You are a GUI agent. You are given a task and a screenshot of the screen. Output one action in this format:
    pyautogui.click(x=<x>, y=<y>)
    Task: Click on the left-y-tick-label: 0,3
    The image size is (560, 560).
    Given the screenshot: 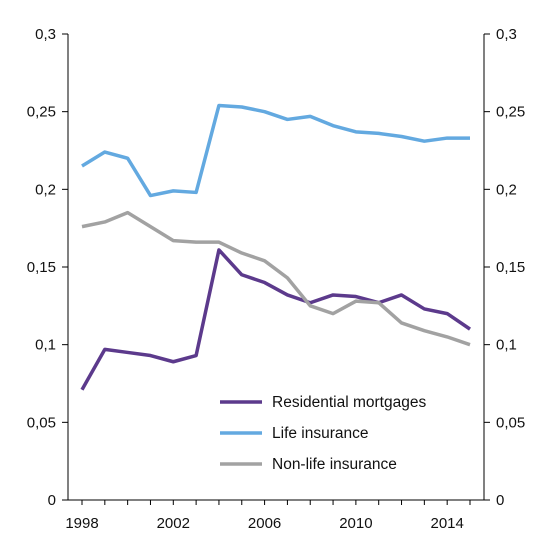 What is the action you would take?
    pyautogui.click(x=45, y=34)
    